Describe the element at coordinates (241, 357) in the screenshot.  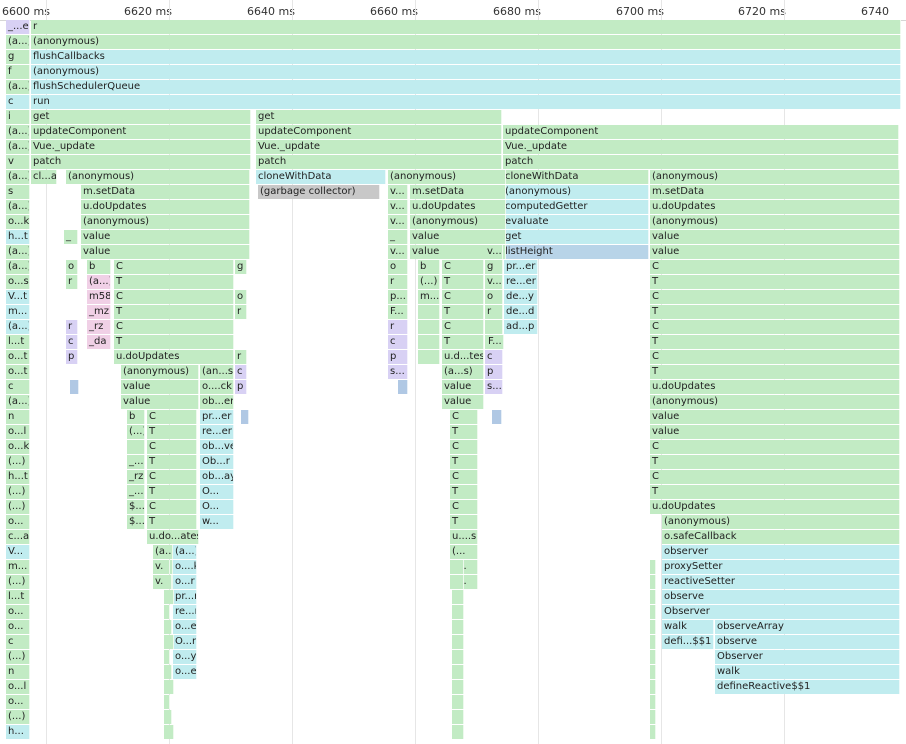
I see `block-a-frame: r` at that location.